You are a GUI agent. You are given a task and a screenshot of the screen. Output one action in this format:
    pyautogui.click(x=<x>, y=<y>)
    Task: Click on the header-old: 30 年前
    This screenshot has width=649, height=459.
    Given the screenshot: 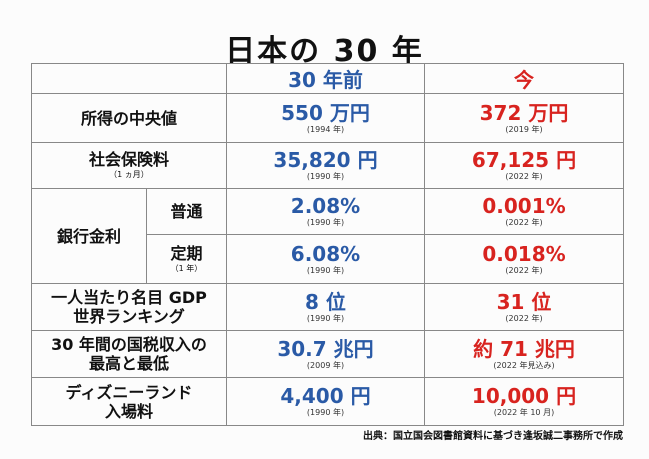 What is the action you would take?
    pyautogui.click(x=325, y=78)
    